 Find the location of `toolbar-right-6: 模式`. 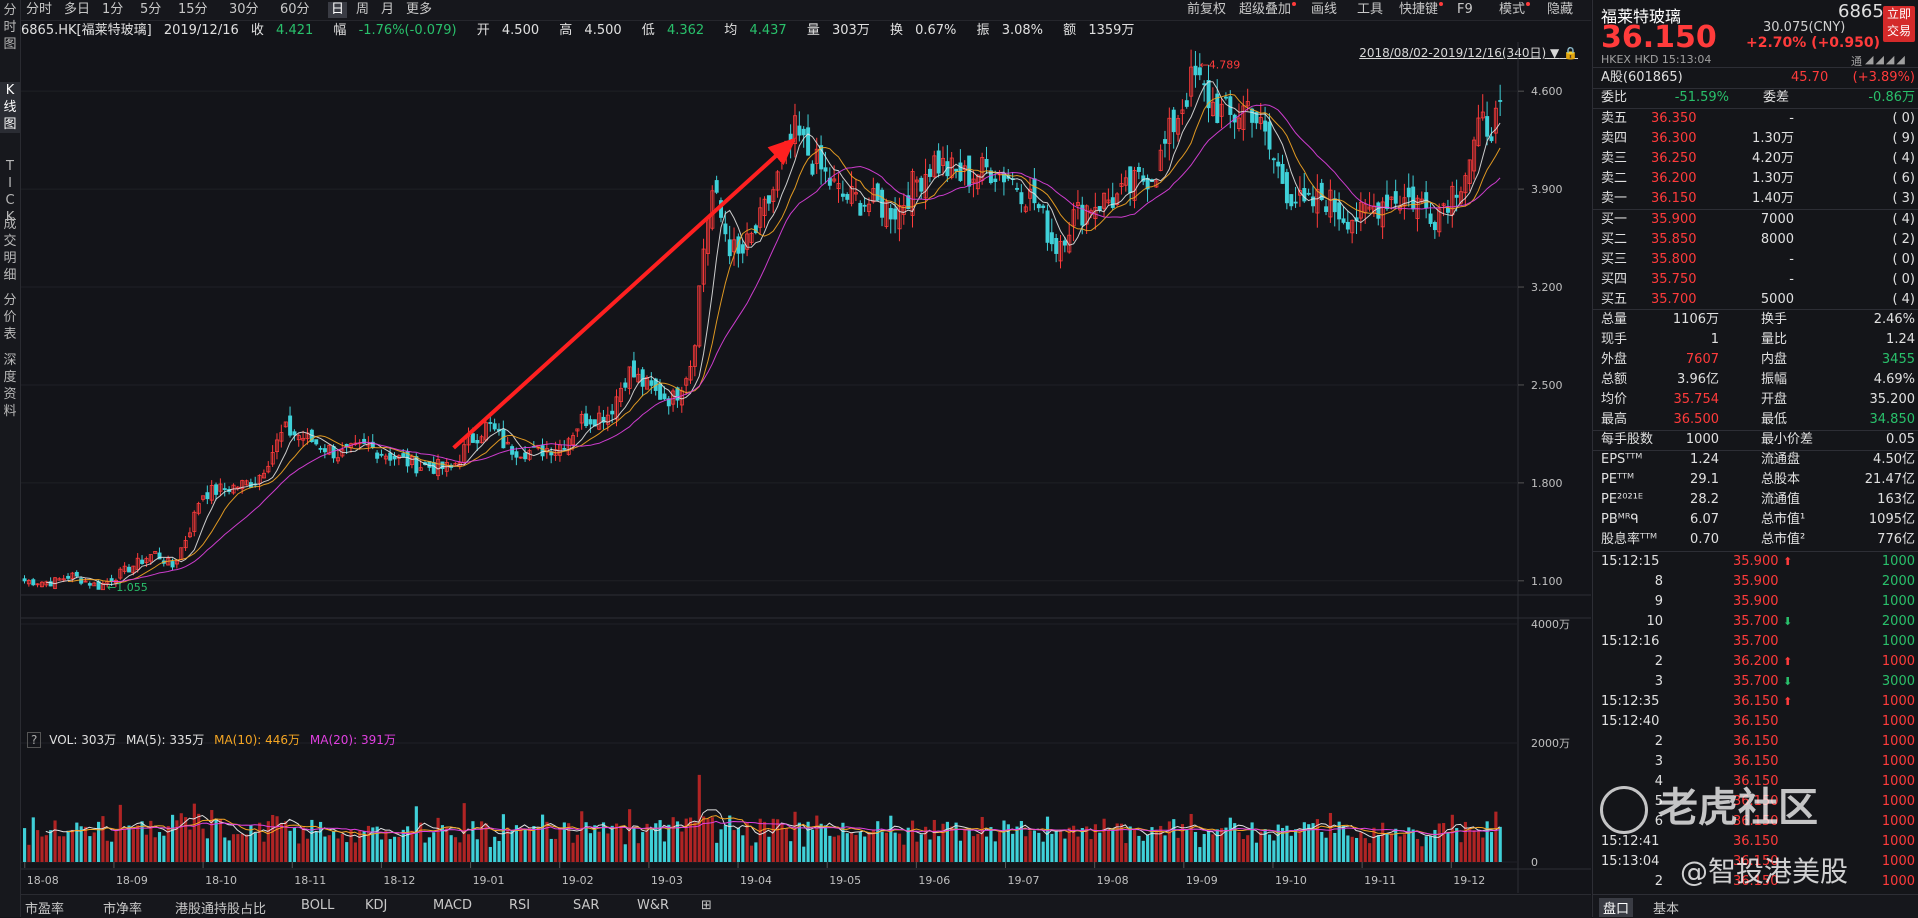

toolbar-right-6: 模式 is located at coordinates (1515, 10).